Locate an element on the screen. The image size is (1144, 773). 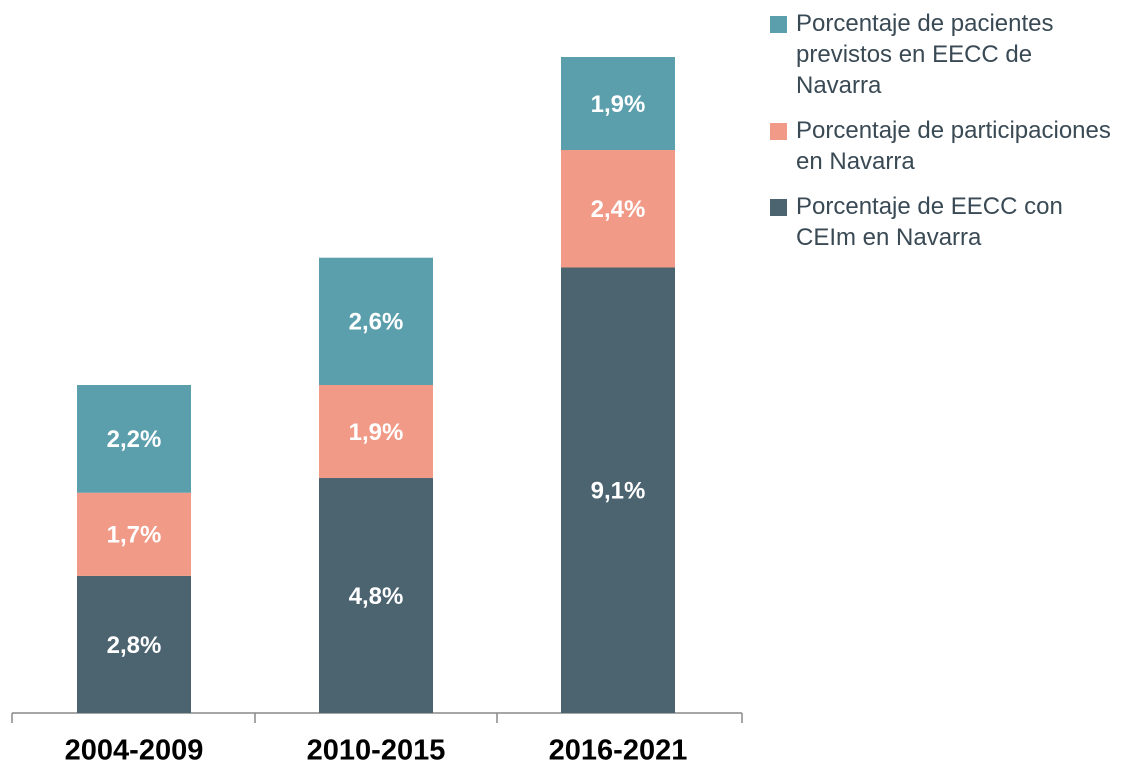
data-label: 9,1% is located at coordinates (618, 491).